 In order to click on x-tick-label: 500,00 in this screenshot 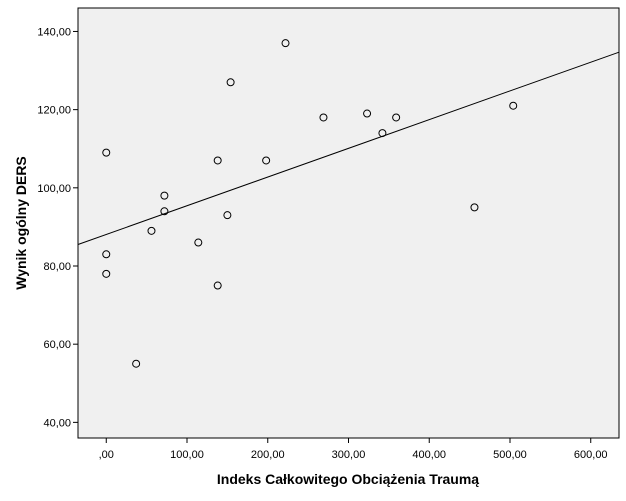, I will do `click(510, 455)`.